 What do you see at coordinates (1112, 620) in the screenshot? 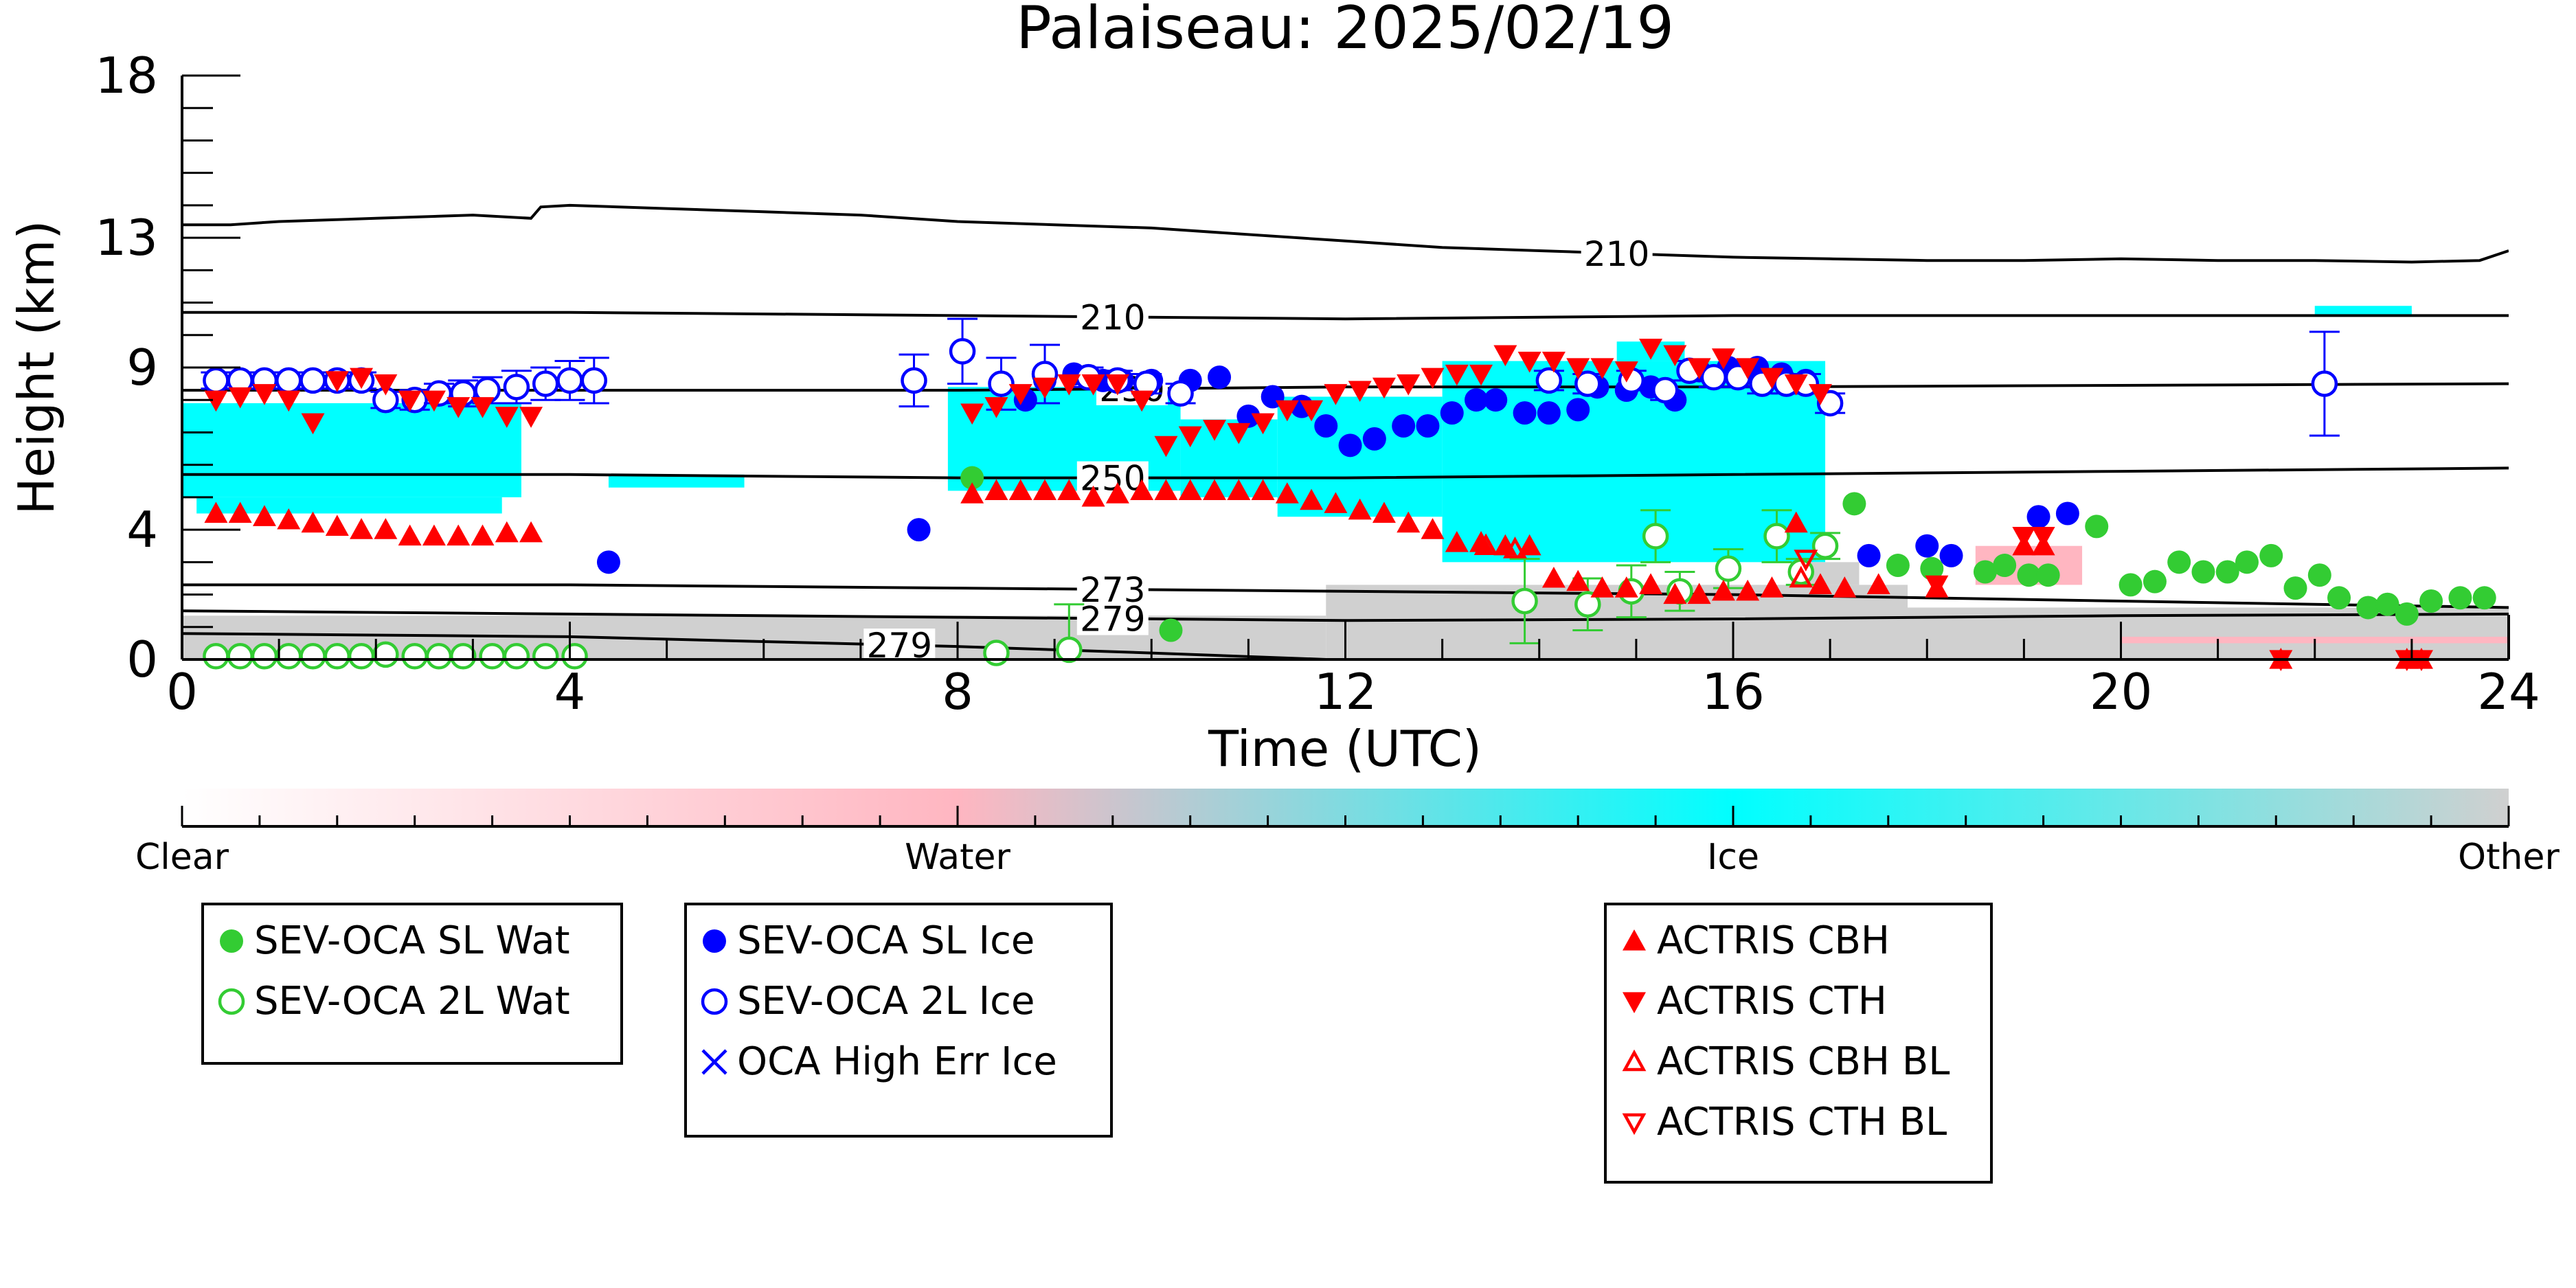
I see `contour-label: 279` at bounding box center [1112, 620].